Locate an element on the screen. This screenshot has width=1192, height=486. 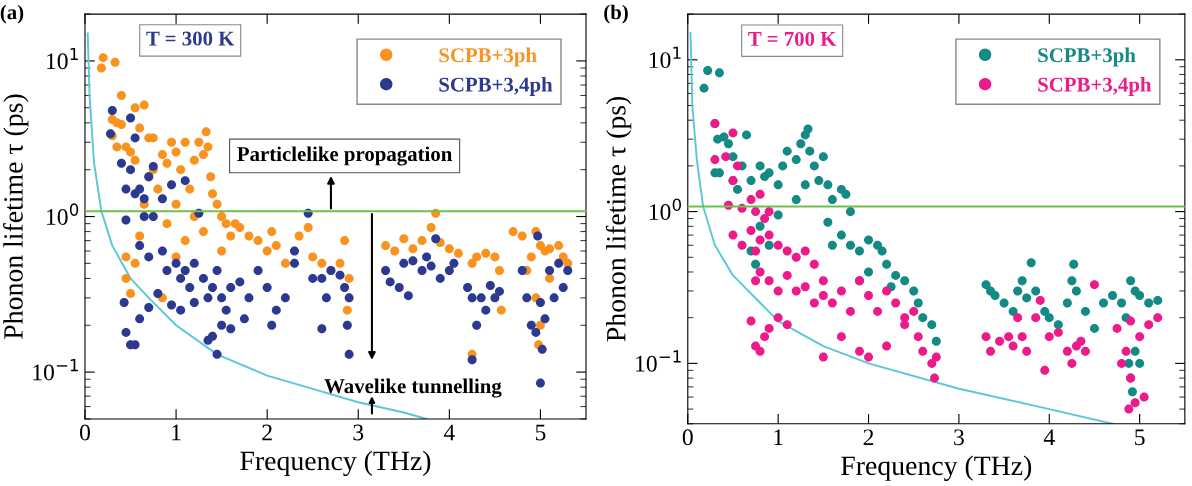
annotation: T = 300 K is located at coordinates (190, 38).